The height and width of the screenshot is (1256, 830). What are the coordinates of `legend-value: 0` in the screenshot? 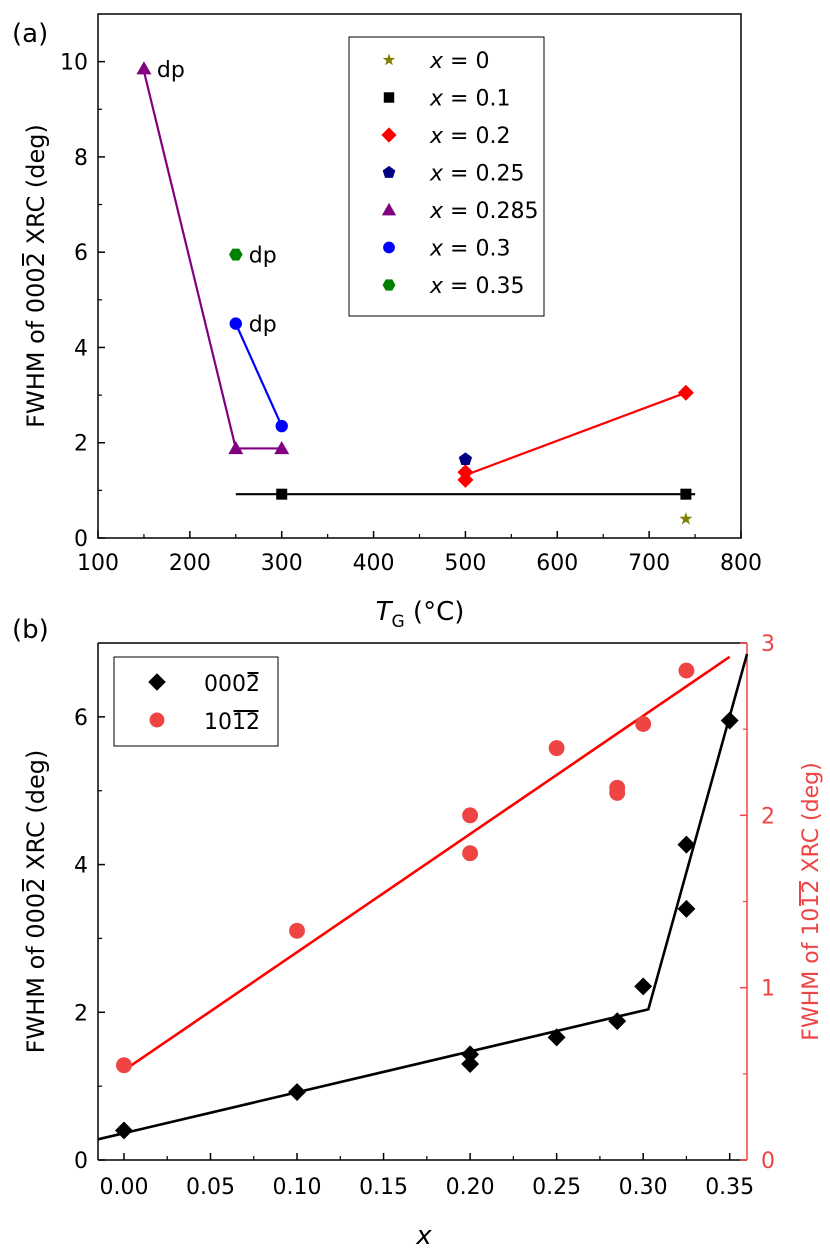 It's located at (482, 61).